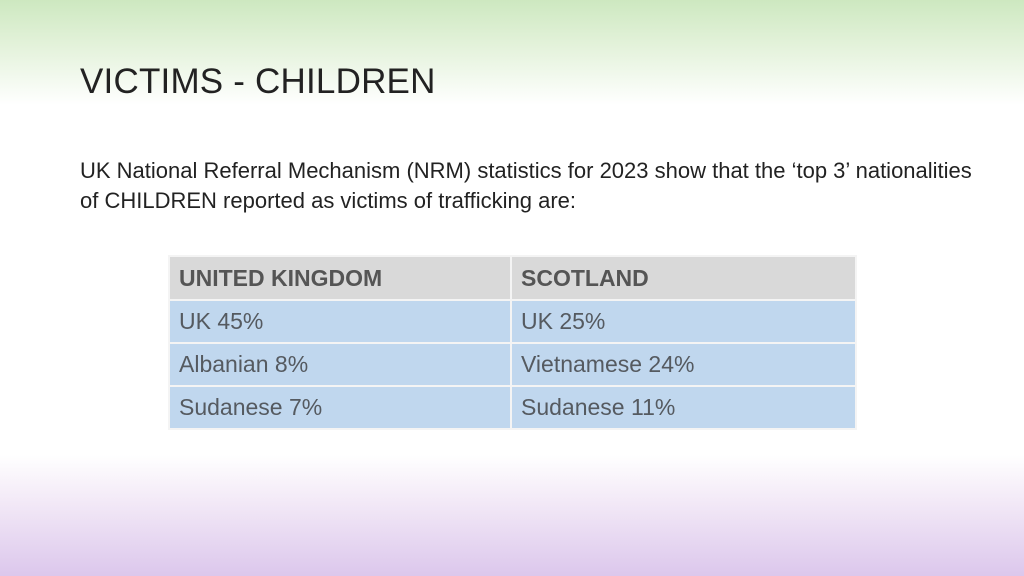  I want to click on table-cell-uk: UK 45%, so click(340, 321).